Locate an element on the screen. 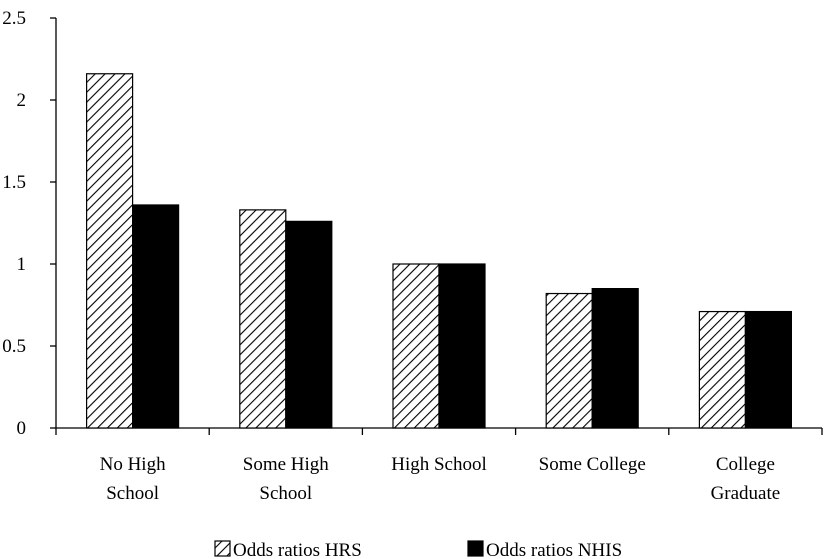 Image resolution: width=827 pixels, height=559 pixels. legend-swatch-hrs is located at coordinates (222, 548).